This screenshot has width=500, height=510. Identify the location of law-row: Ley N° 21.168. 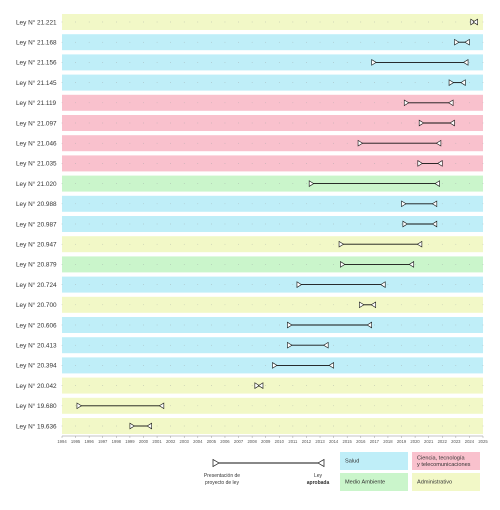
(250, 42).